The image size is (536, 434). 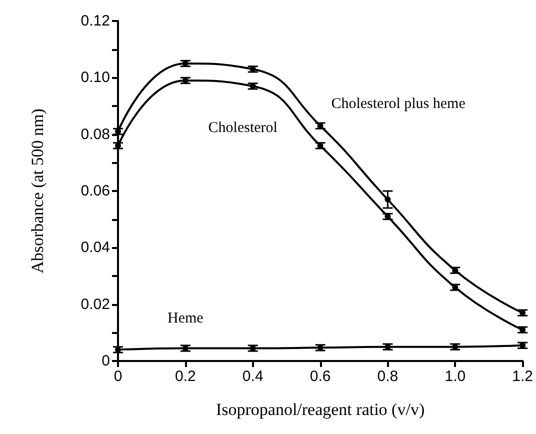 What do you see at coordinates (118, 376) in the screenshot?
I see `x-tick-label: 0` at bounding box center [118, 376].